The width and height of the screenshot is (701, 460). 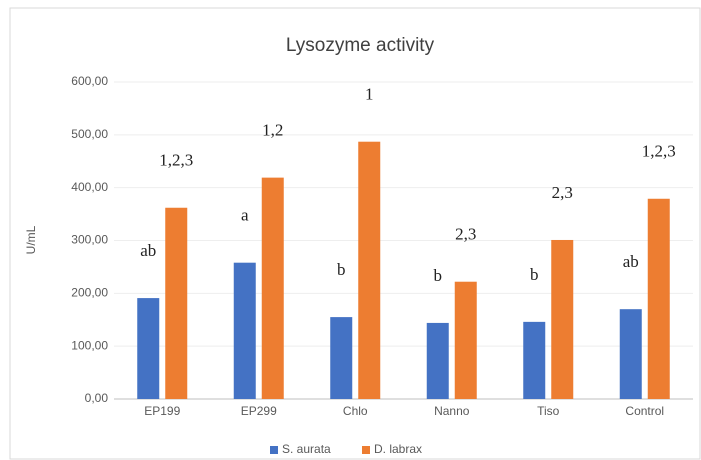 I want to click on x-tick-label: EP199, so click(x=162, y=411).